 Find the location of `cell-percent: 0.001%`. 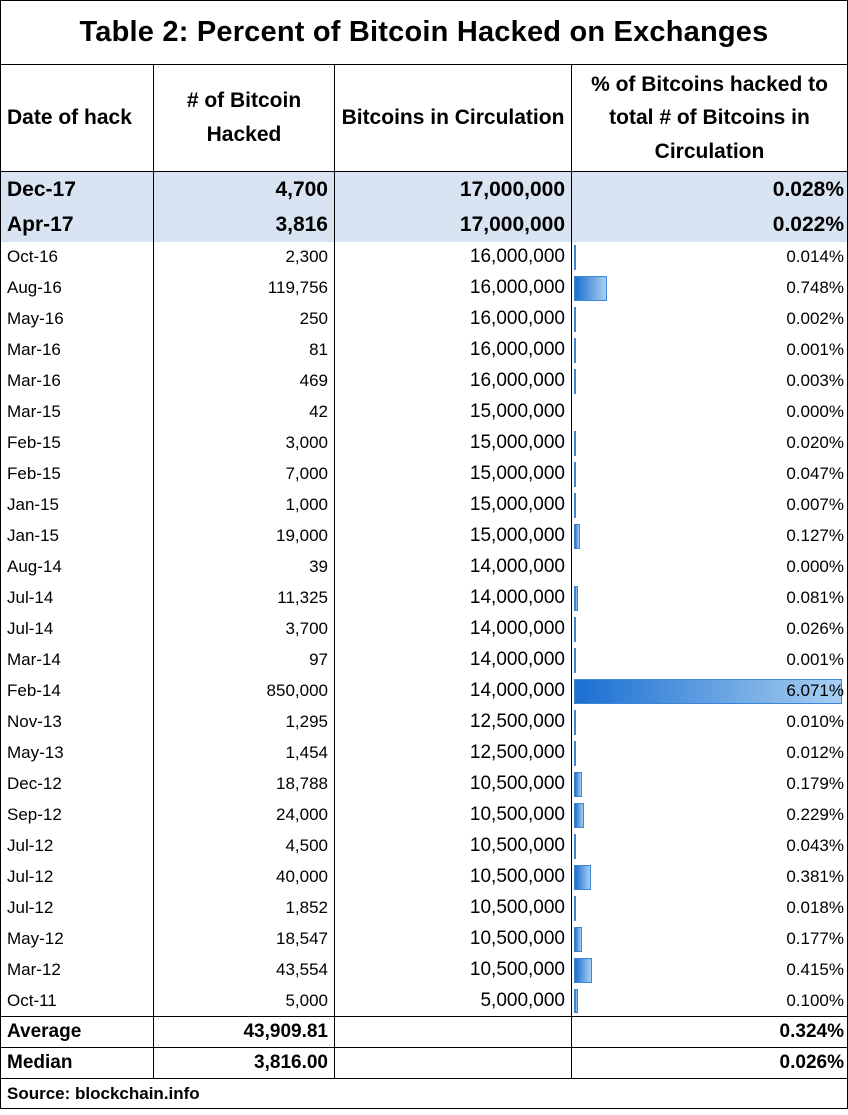

cell-percent: 0.001% is located at coordinates (709, 660).